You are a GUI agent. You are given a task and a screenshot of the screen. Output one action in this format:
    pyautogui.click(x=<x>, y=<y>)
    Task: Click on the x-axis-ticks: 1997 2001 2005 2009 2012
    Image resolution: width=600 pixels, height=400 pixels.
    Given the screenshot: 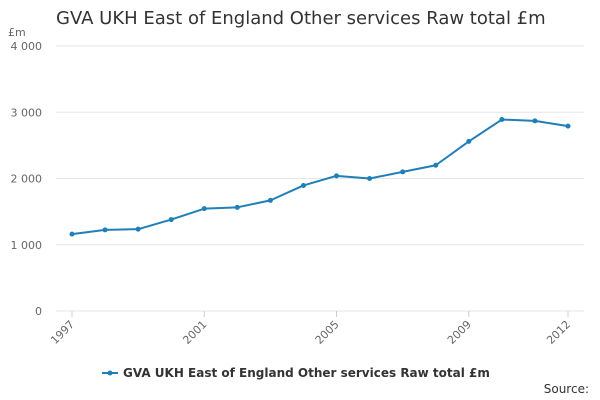 What is the action you would take?
    pyautogui.click(x=310, y=329)
    